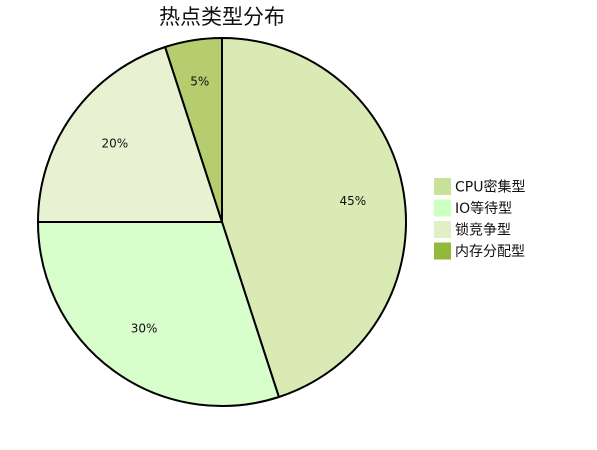 This screenshot has width=597, height=450. I want to click on slice-label-3: 5%, so click(199, 82).